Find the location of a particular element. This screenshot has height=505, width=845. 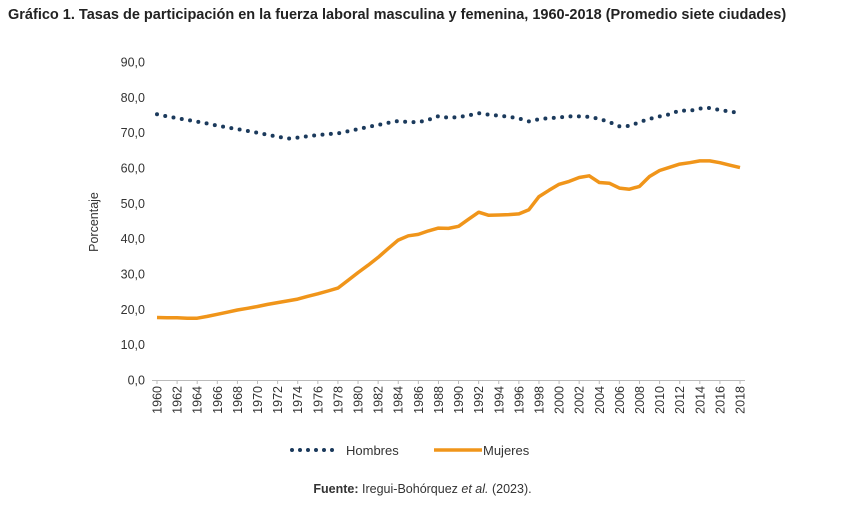

x-tick-label: 1964 is located at coordinates (198, 400).